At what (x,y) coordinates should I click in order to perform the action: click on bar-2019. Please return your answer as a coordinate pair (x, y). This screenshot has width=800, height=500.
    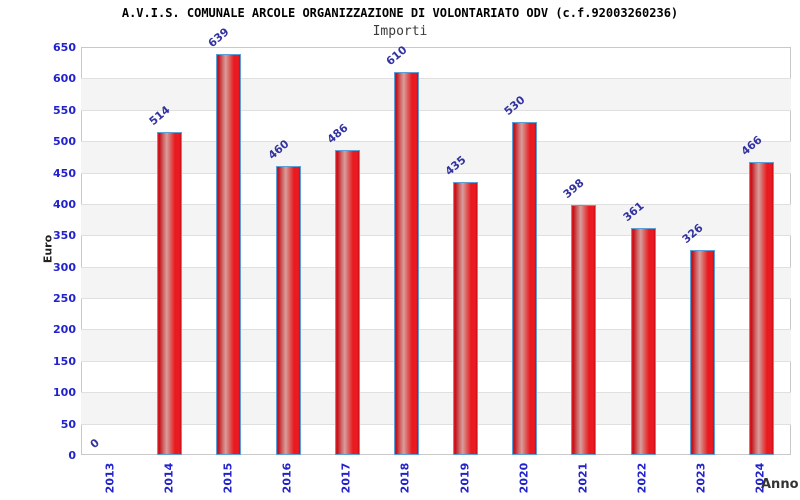
    Looking at the image, I should click on (466, 318).